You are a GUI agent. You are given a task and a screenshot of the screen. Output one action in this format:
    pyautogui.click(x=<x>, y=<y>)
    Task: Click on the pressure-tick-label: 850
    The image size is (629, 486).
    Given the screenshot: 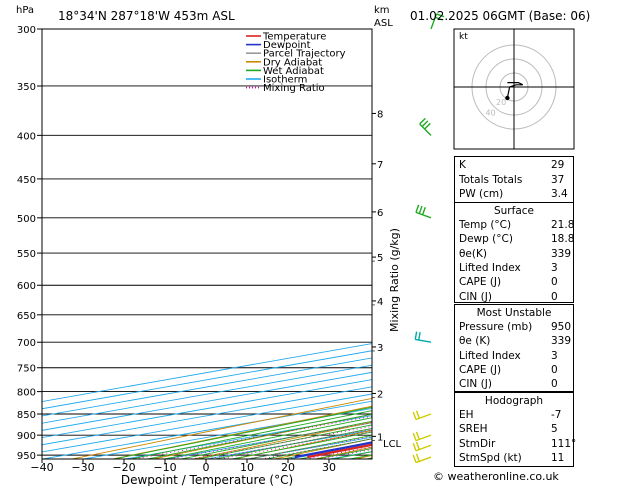 What is the action you would take?
    pyautogui.click(x=26, y=415)
    